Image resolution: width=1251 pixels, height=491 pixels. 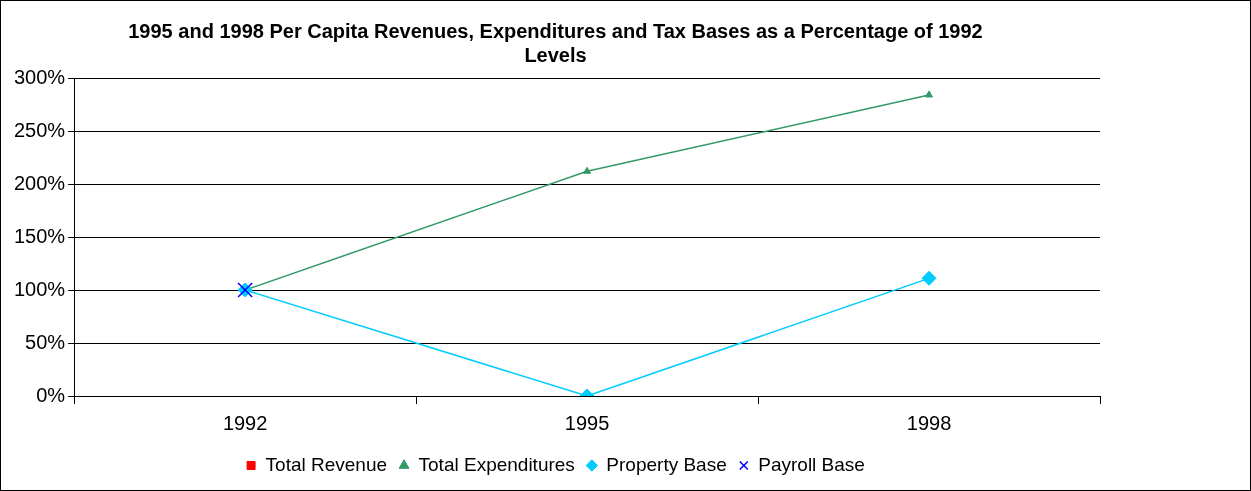 What do you see at coordinates (40, 129) in the screenshot?
I see `y-tick-label: 250%` at bounding box center [40, 129].